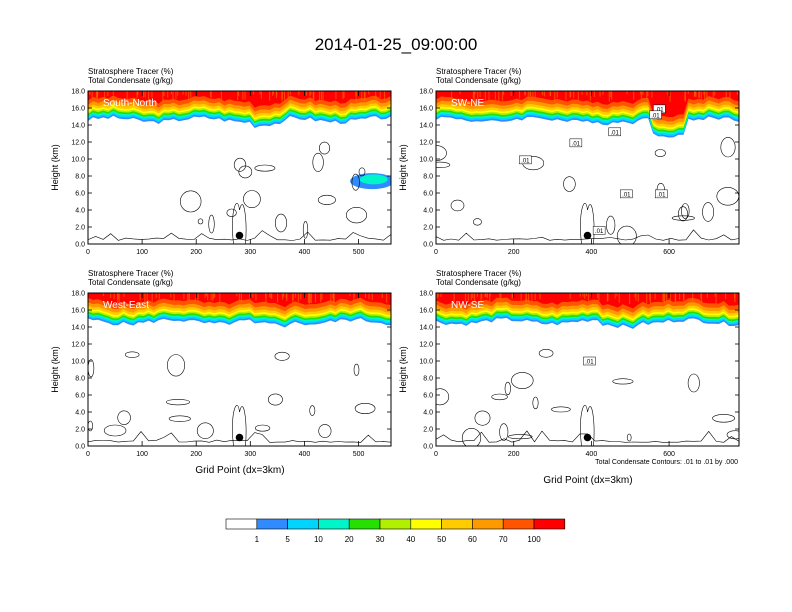  What do you see at coordinates (272, 524) in the screenshot?
I see `colorbar-cell` at bounding box center [272, 524].